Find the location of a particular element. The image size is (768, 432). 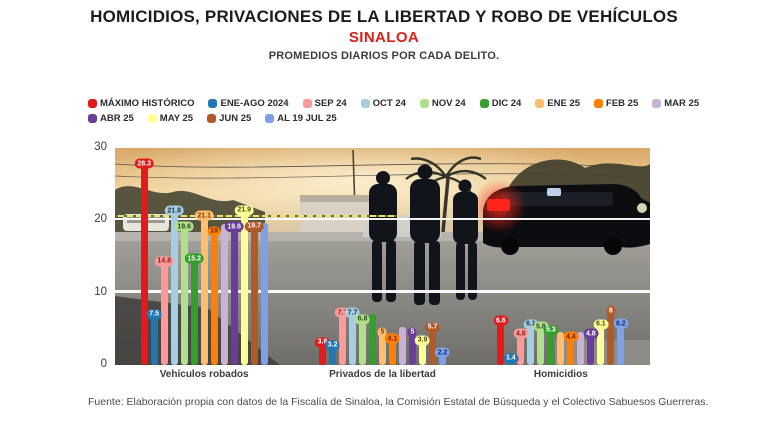

bar: 2.2 is located at coordinates (442, 356).